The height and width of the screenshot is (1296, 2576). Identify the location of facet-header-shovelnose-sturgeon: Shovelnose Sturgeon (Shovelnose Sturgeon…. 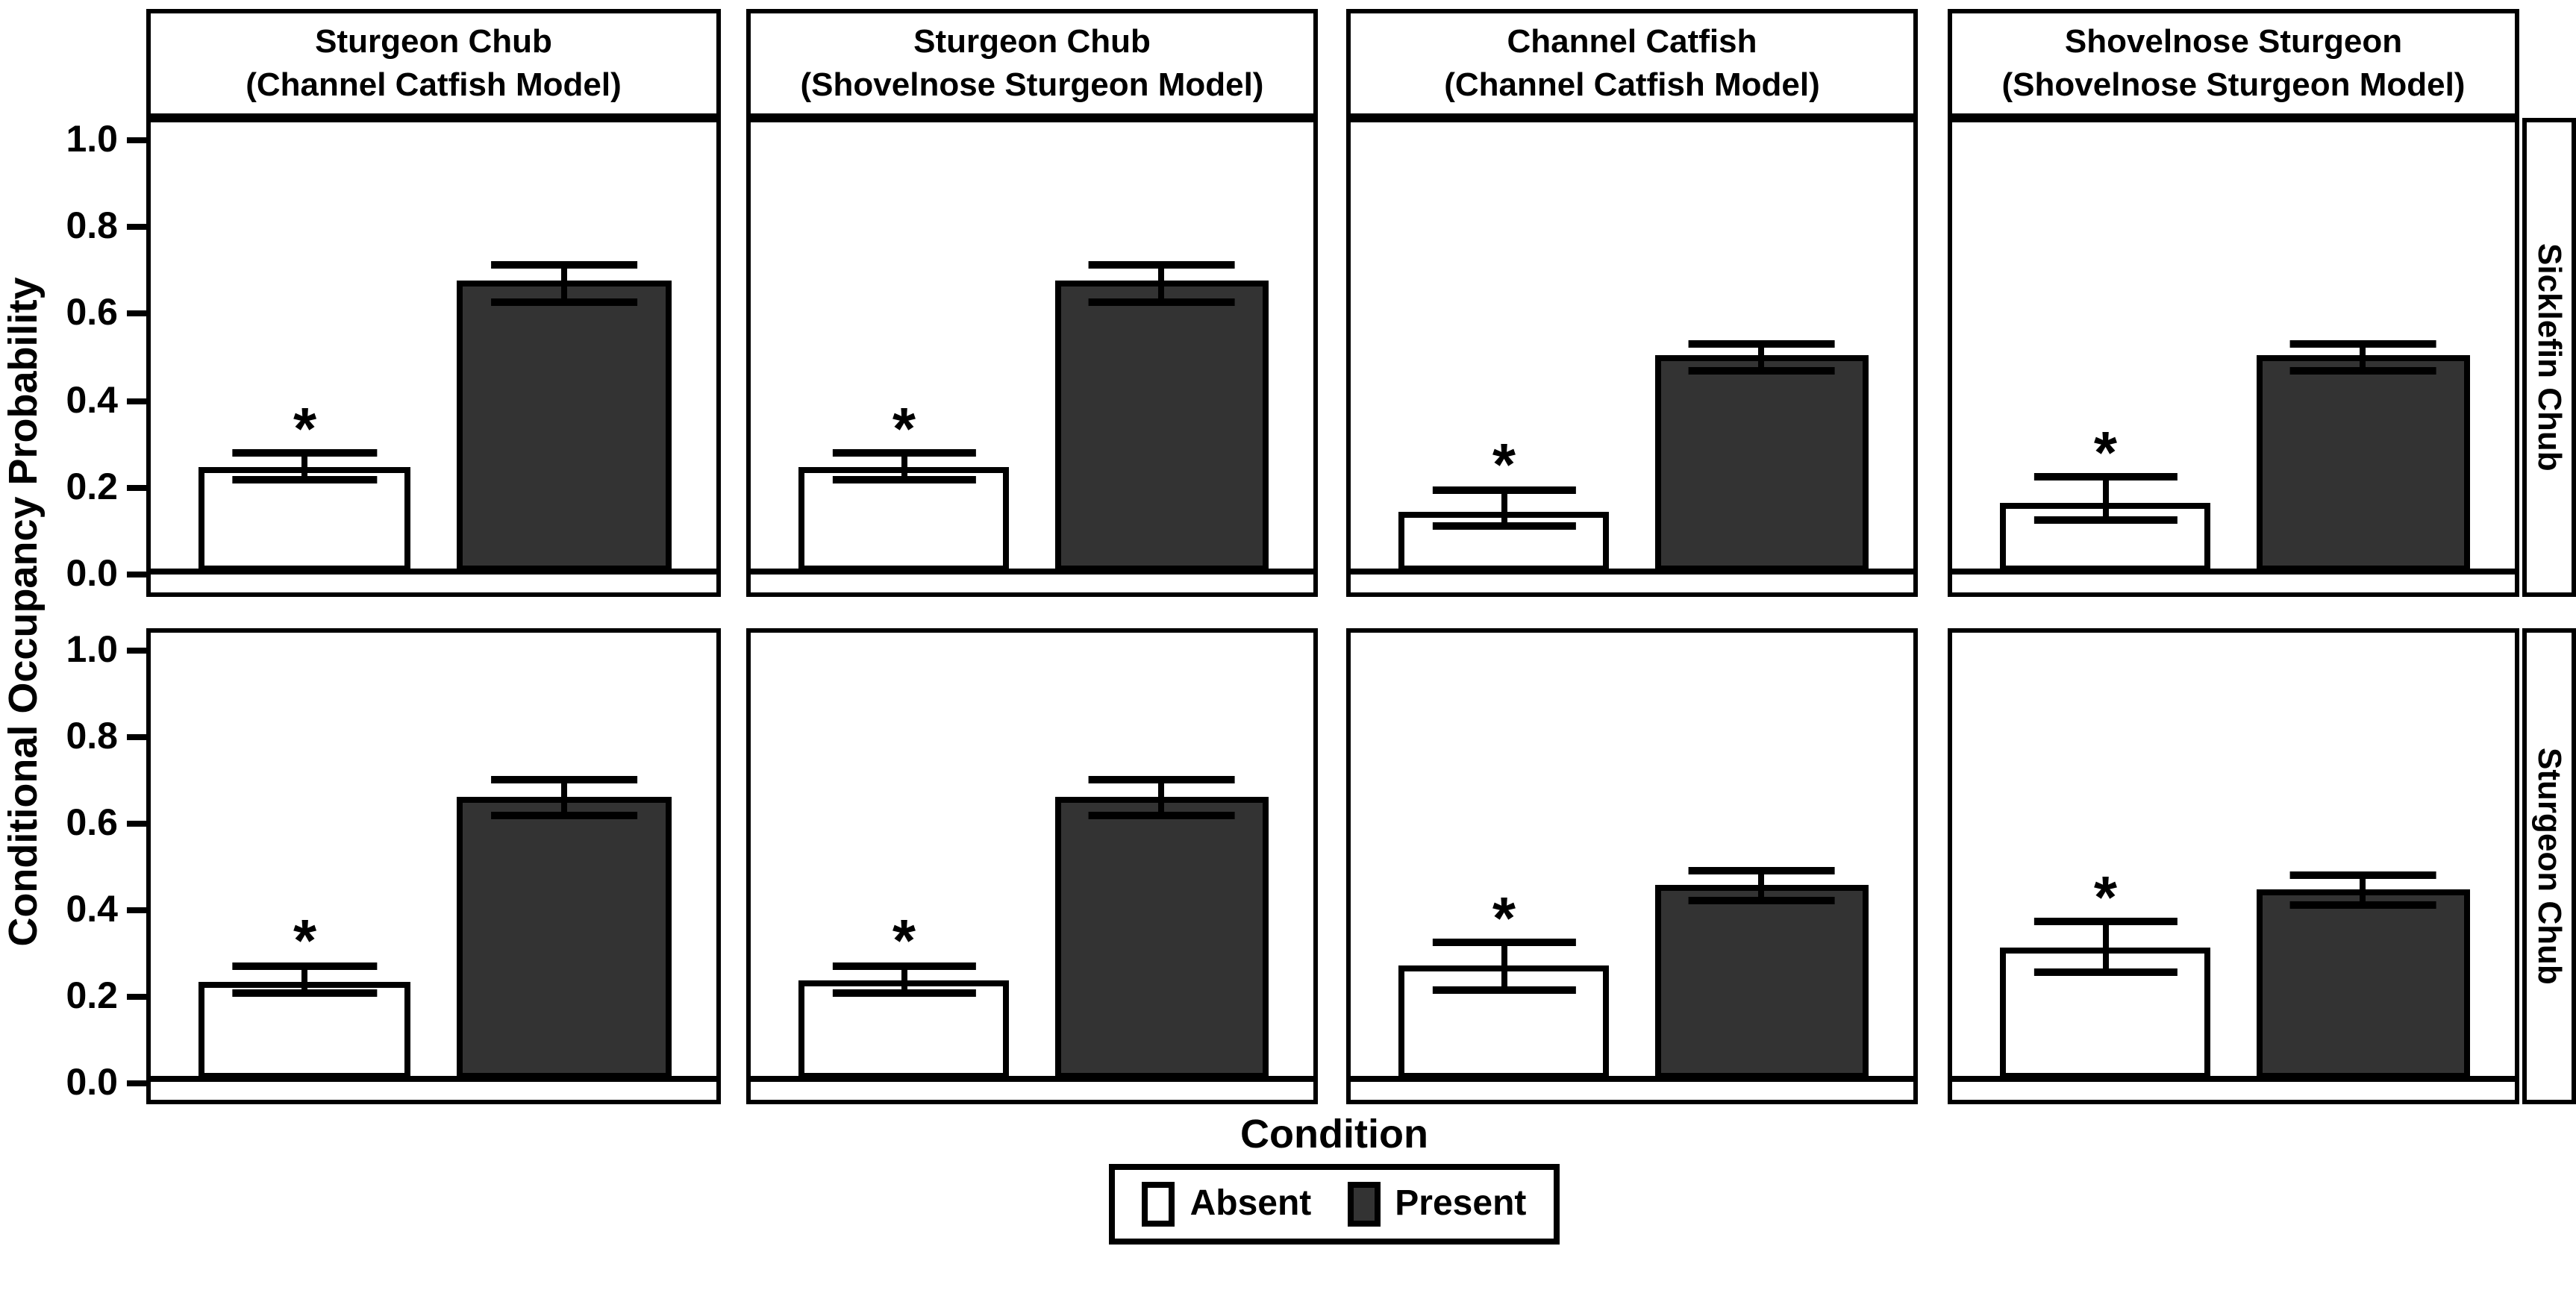
(2233, 63).